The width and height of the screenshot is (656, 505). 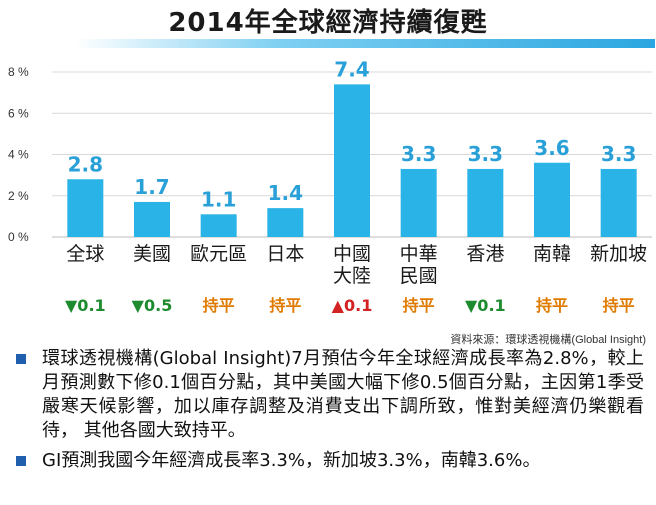 What do you see at coordinates (352, 254) in the screenshot?
I see `x-tick-label: 中國` at bounding box center [352, 254].